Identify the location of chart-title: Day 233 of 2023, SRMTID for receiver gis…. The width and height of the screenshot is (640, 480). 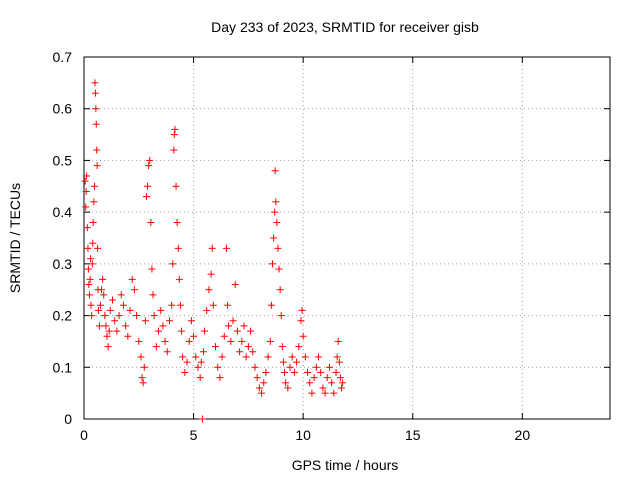
(345, 27).